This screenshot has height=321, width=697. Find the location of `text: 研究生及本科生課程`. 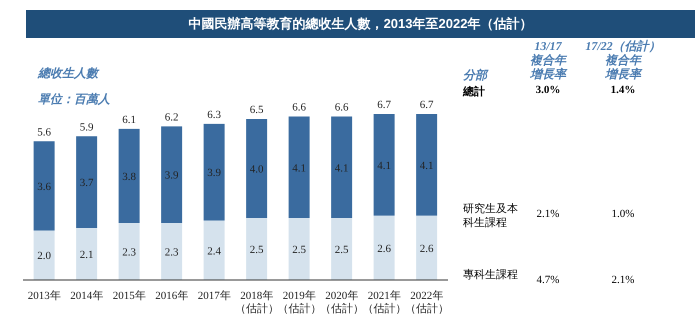

text: 研究生及本科生課程 is located at coordinates (491, 216).